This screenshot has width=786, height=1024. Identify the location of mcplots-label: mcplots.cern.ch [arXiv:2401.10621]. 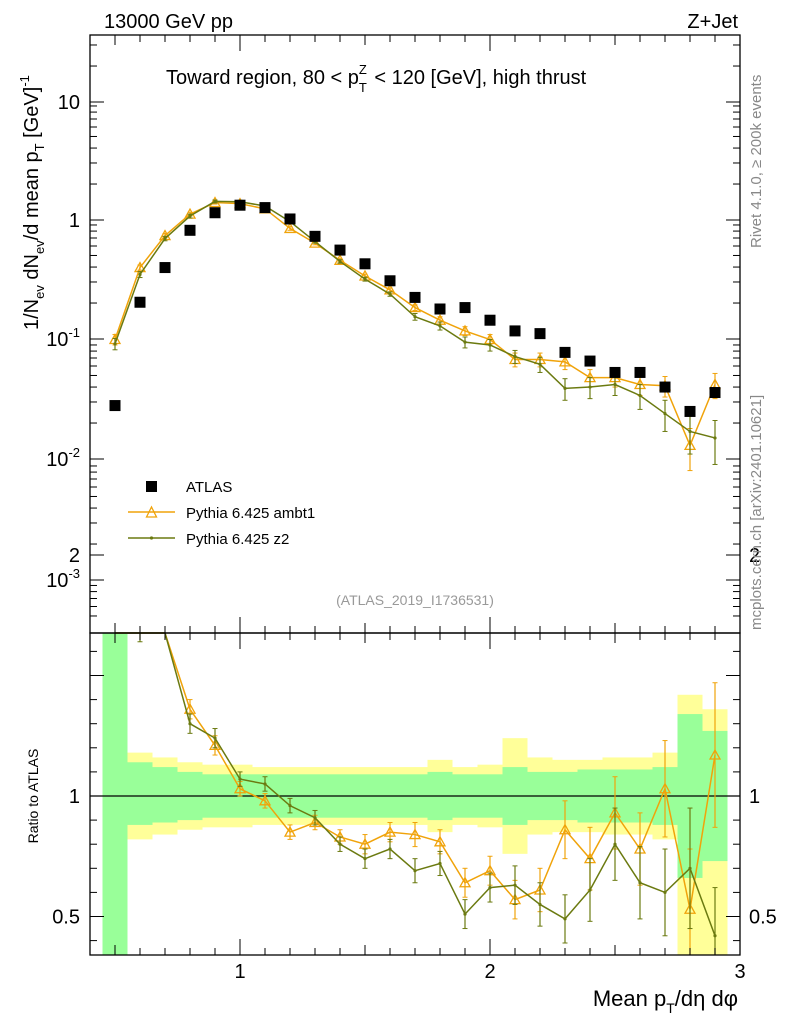
(756, 512).